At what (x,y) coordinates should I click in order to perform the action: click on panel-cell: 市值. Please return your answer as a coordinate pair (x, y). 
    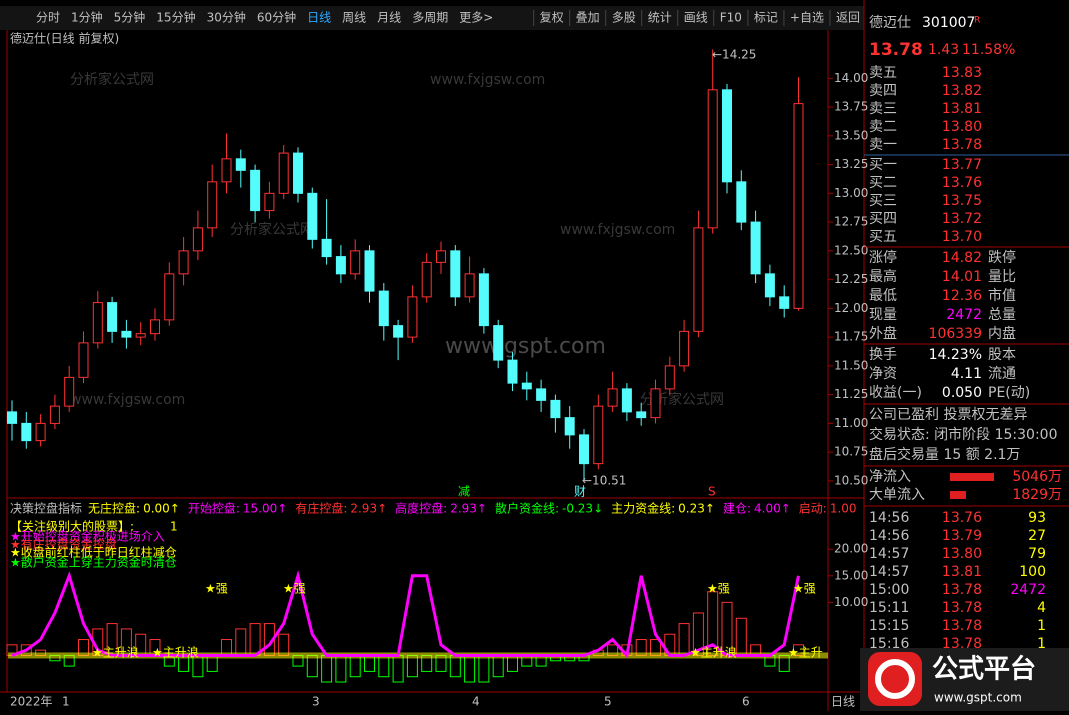
    Looking at the image, I should click on (1002, 295).